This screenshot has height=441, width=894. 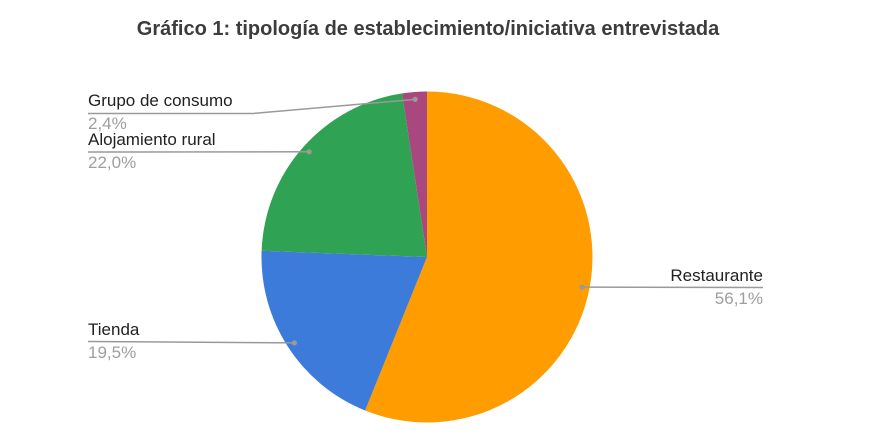 I want to click on slice-label-alojamiento-rural: Alojamiento rural 22,0%, so click(x=152, y=151).